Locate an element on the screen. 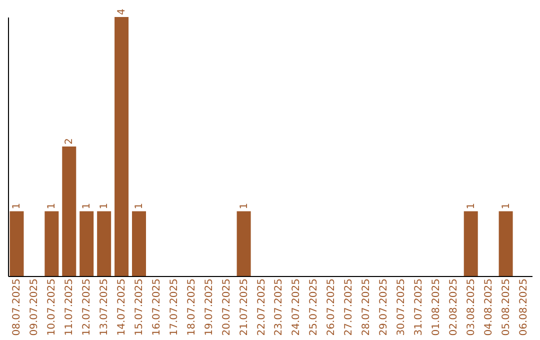  x-tick-label: 17.07.2025 is located at coordinates (174, 307).